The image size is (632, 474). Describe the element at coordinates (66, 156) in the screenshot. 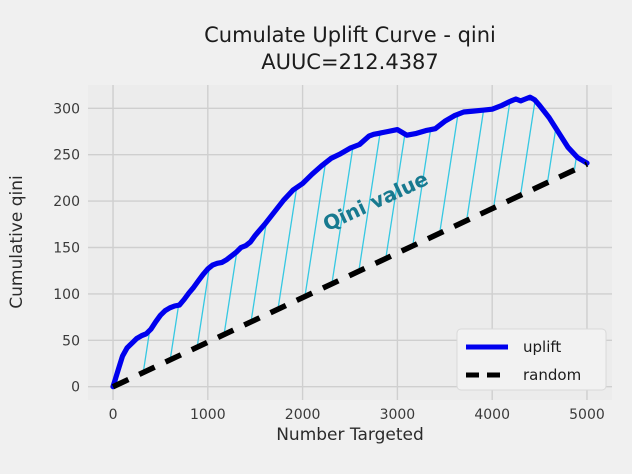

I see `y-tick-label: 250` at that location.